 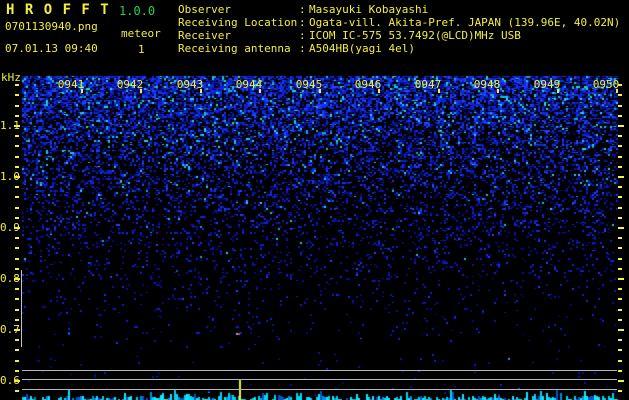 What do you see at coordinates (58, 10) in the screenshot?
I see `app-title: H R O F F T` at bounding box center [58, 10].